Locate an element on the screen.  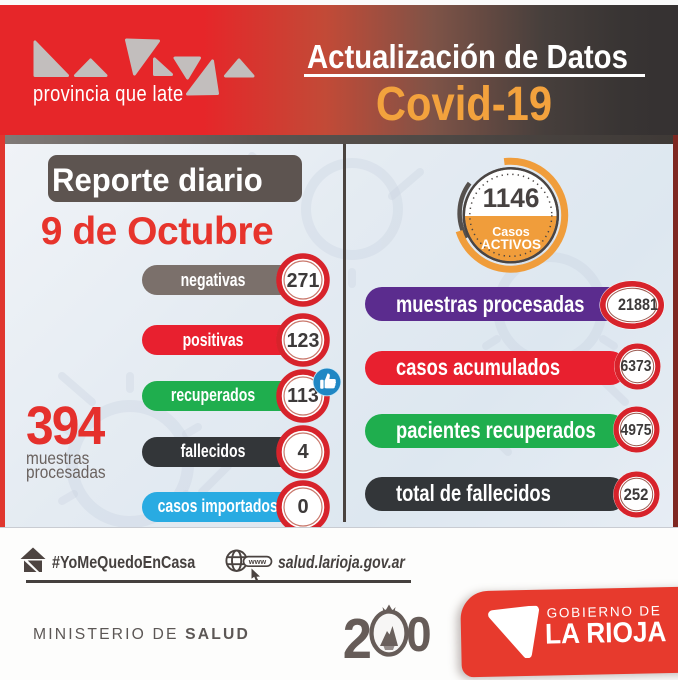
svg-text: 2 is located at coordinates (357, 634).